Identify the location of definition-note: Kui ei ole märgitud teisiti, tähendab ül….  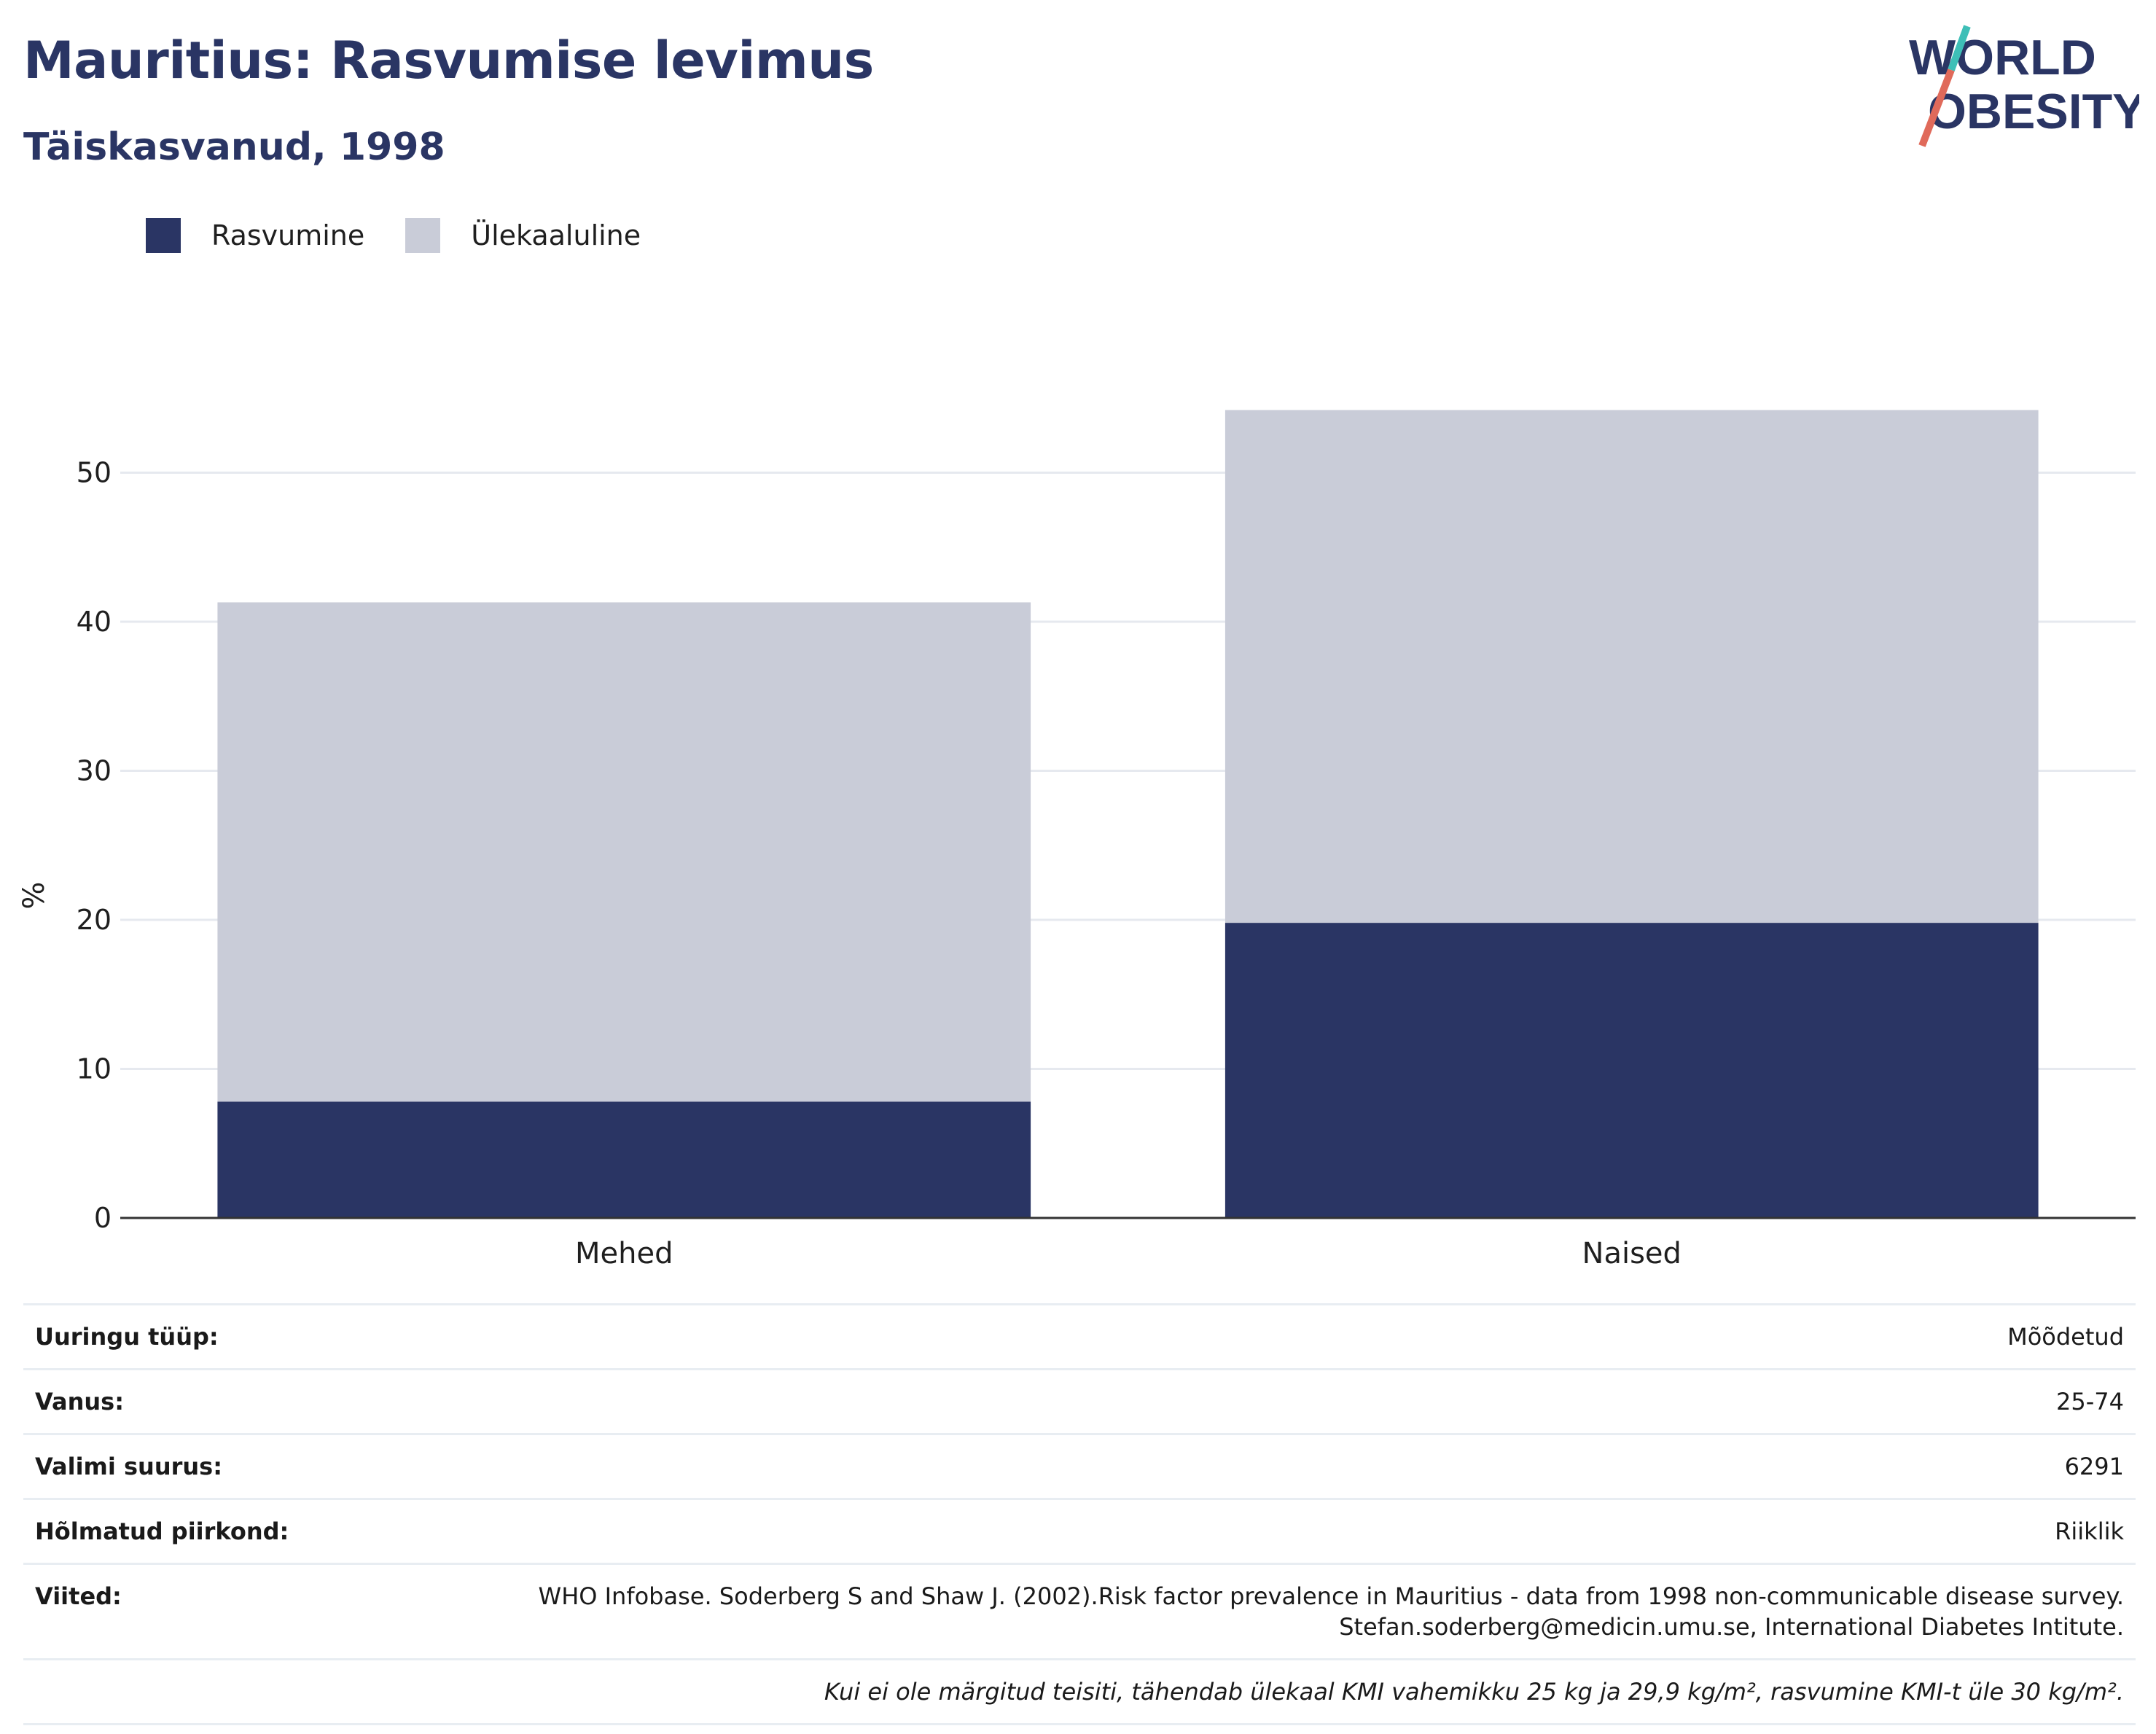
(1234, 1691).